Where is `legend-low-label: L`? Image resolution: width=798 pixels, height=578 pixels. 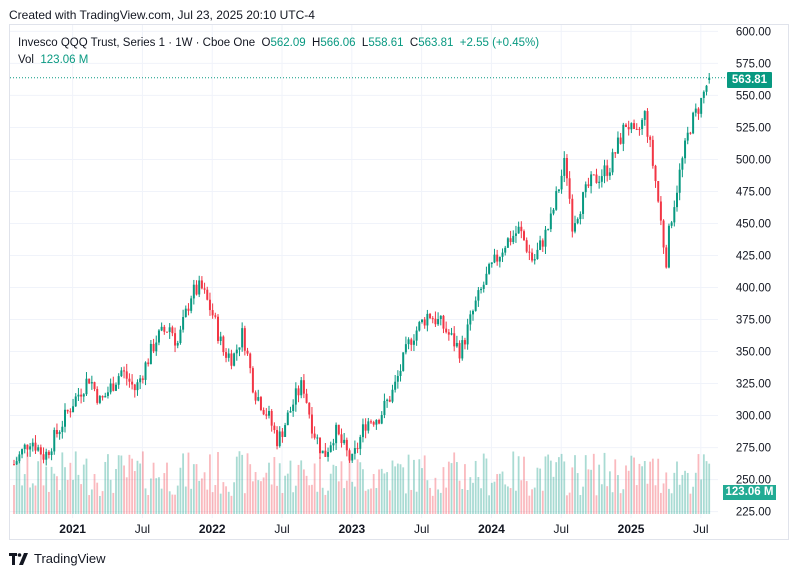 legend-low-label: L is located at coordinates (365, 43).